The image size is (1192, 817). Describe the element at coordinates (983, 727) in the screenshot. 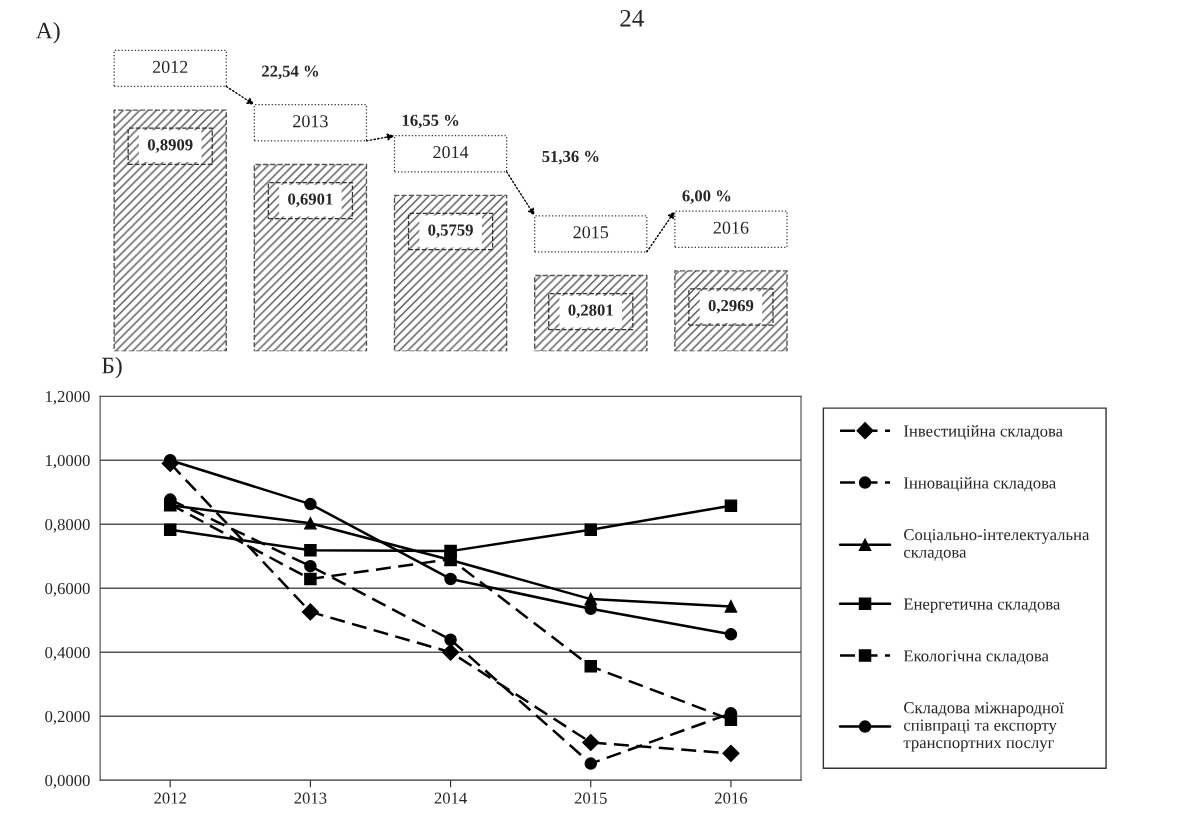

I see `legend-label: Складова міжнародної співпраці та експорту транспортних послуг` at that location.